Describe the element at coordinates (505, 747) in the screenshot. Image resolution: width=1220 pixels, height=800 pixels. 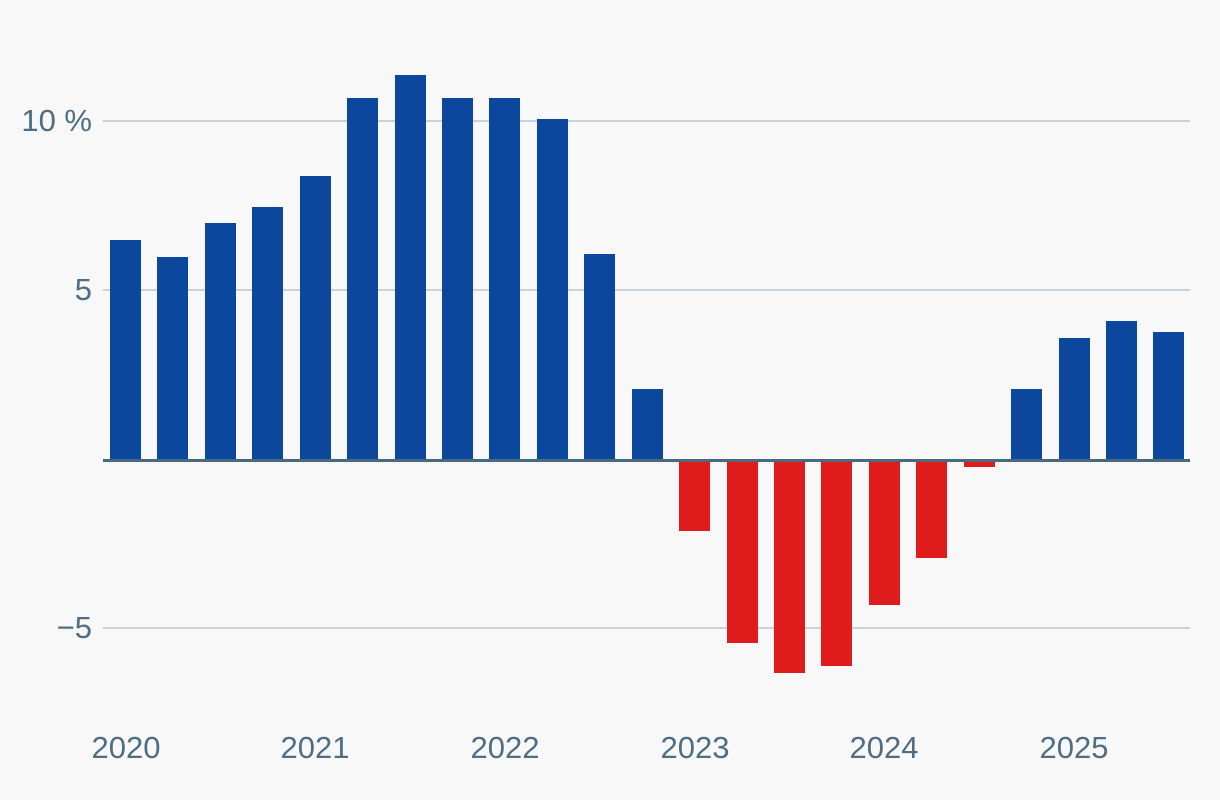
I see `x-tick-label: 2022` at that location.